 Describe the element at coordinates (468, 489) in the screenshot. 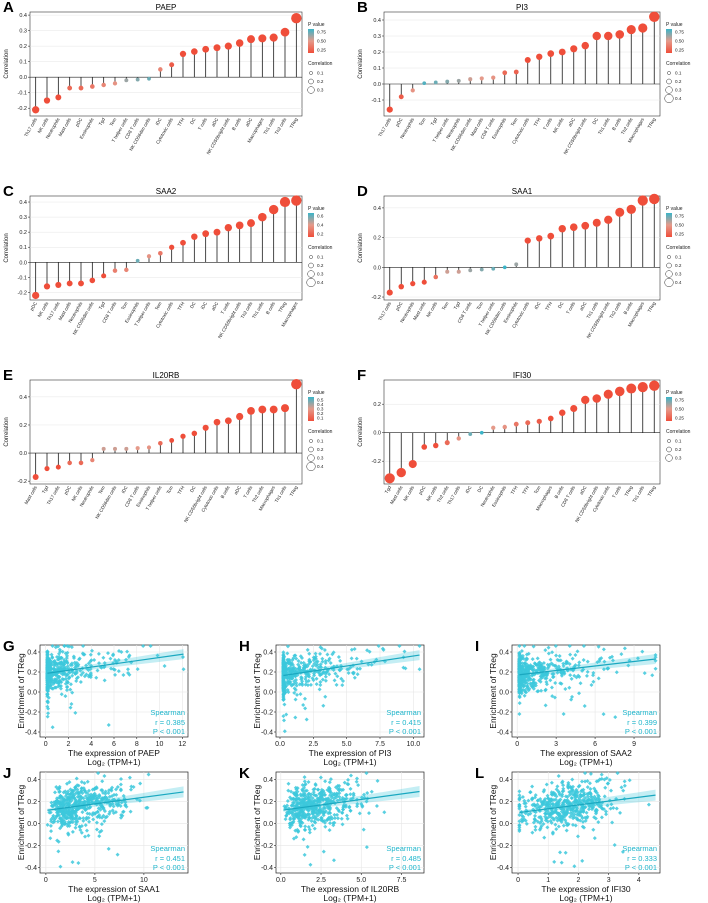

I see `x-tick-label: iDC` at that location.